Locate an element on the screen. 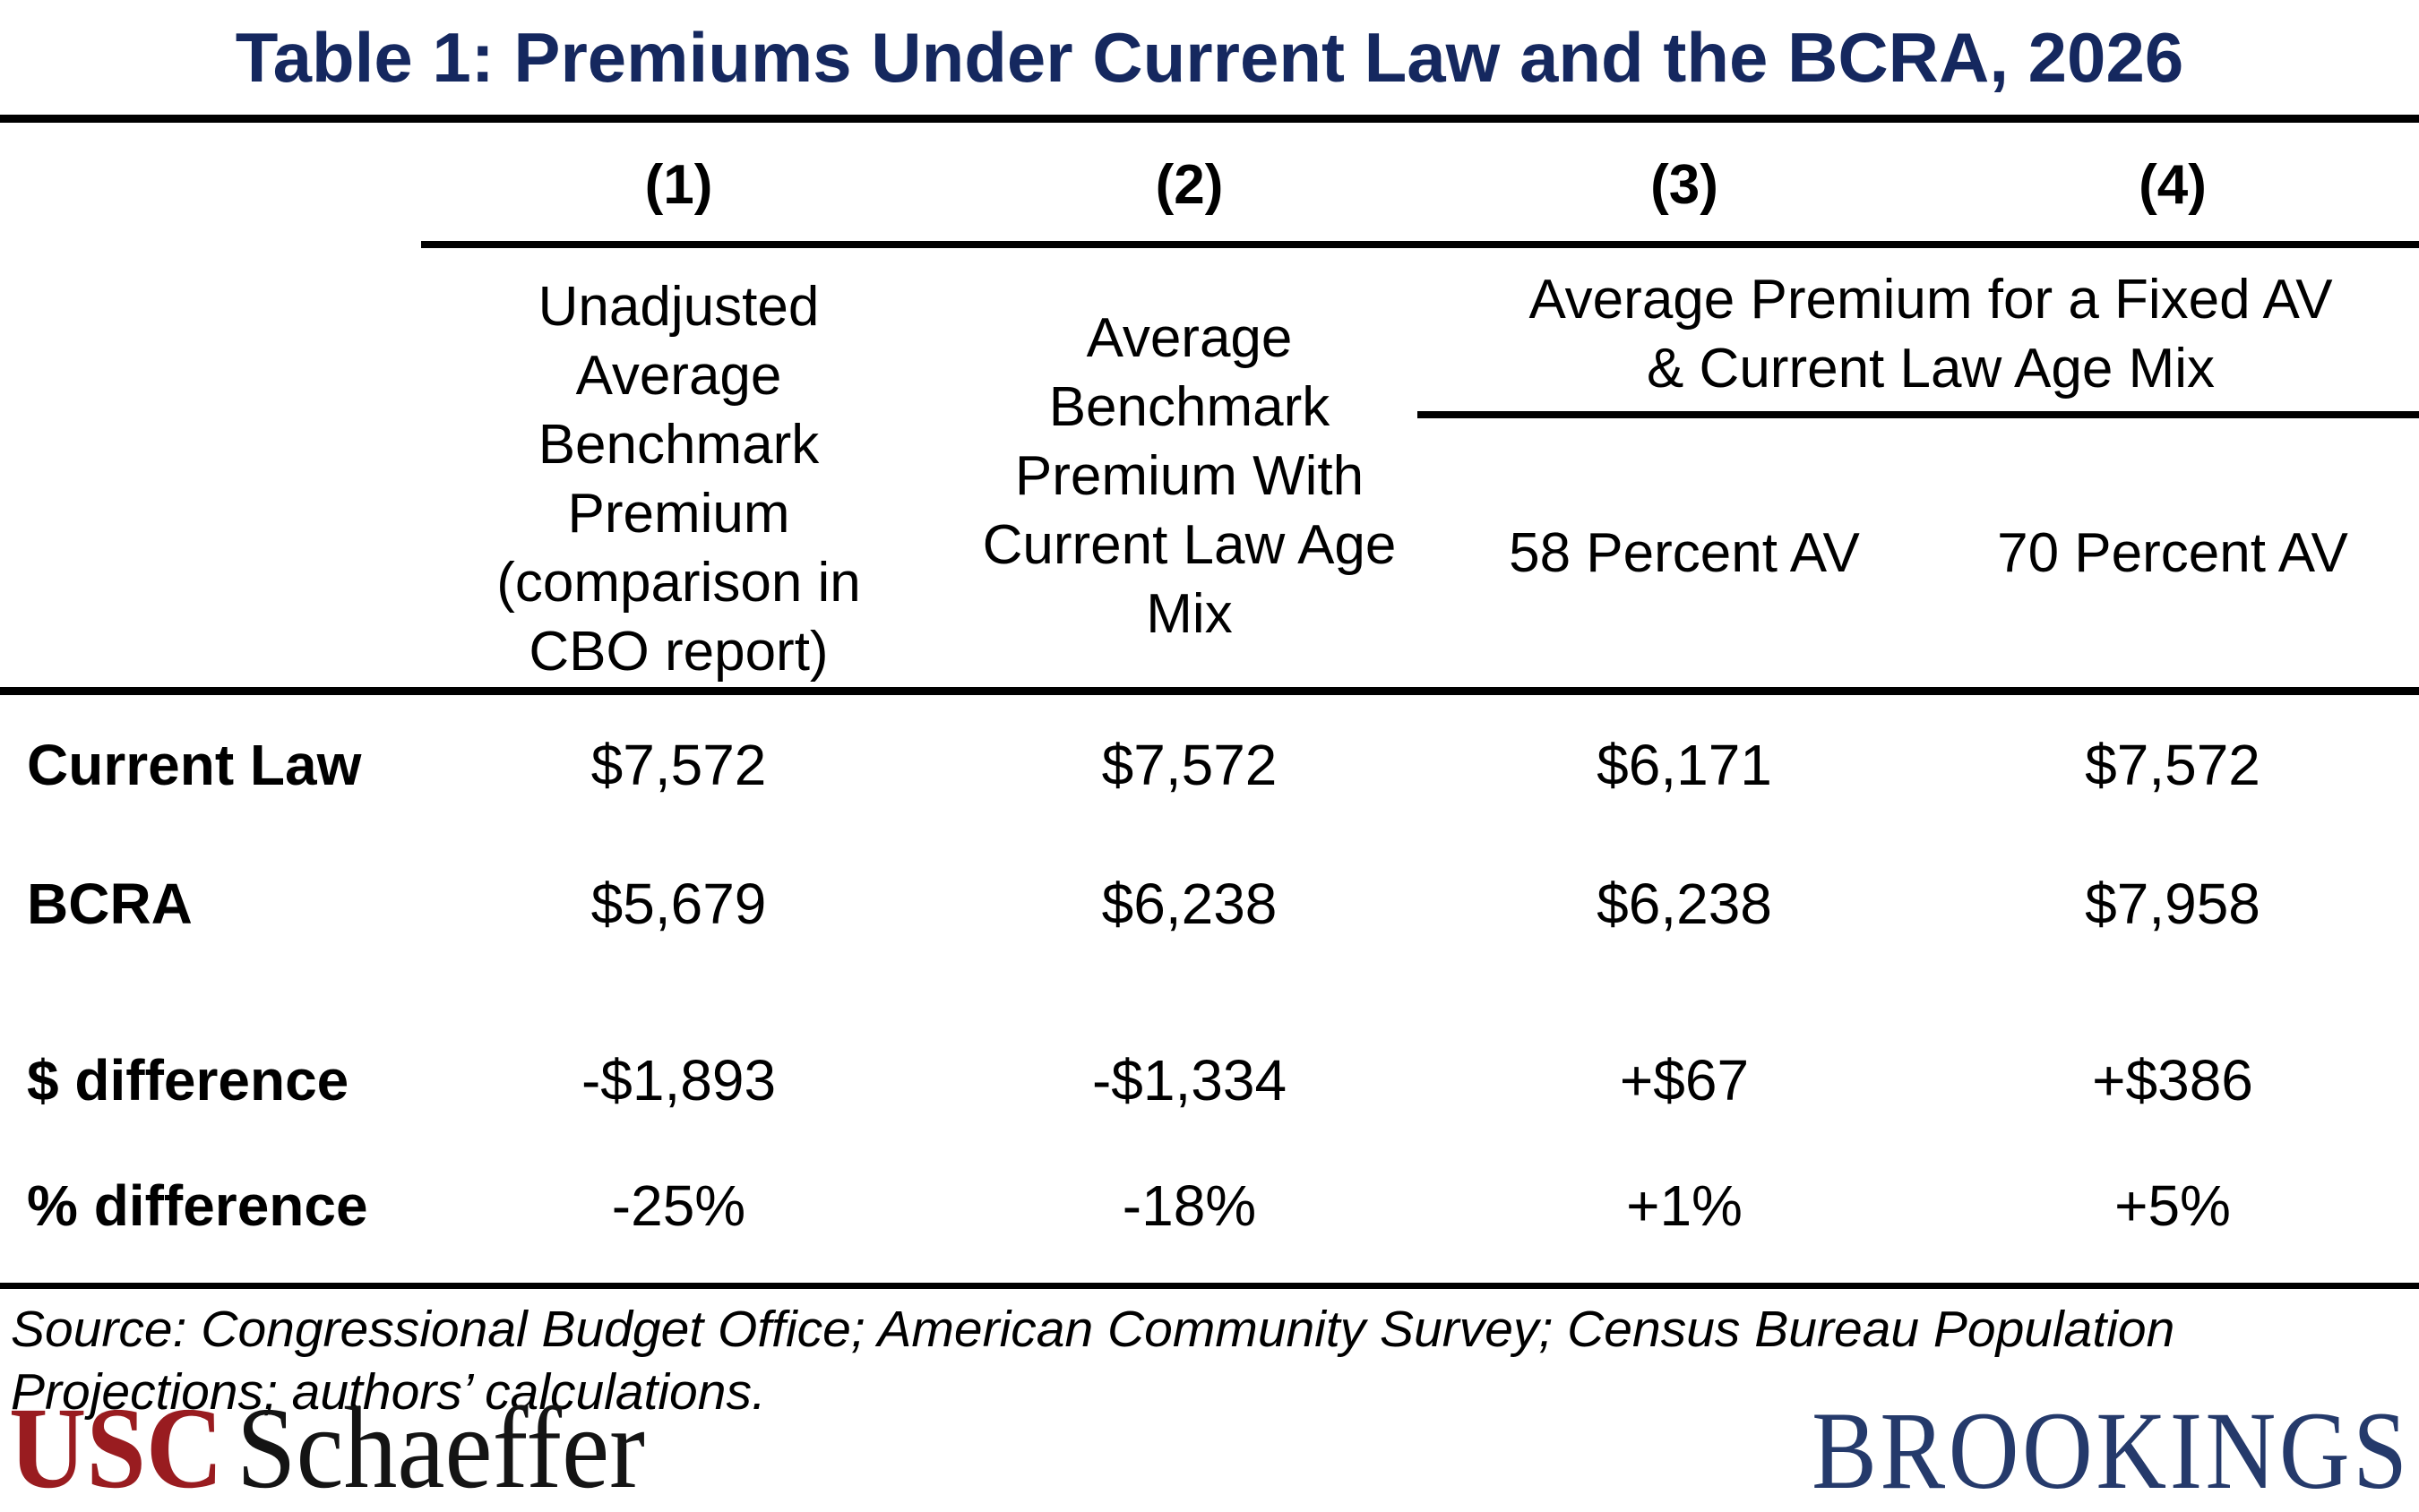 This screenshot has width=2419, height=1512. group-header-line: & Current Law Age Mix is located at coordinates (1931, 369).